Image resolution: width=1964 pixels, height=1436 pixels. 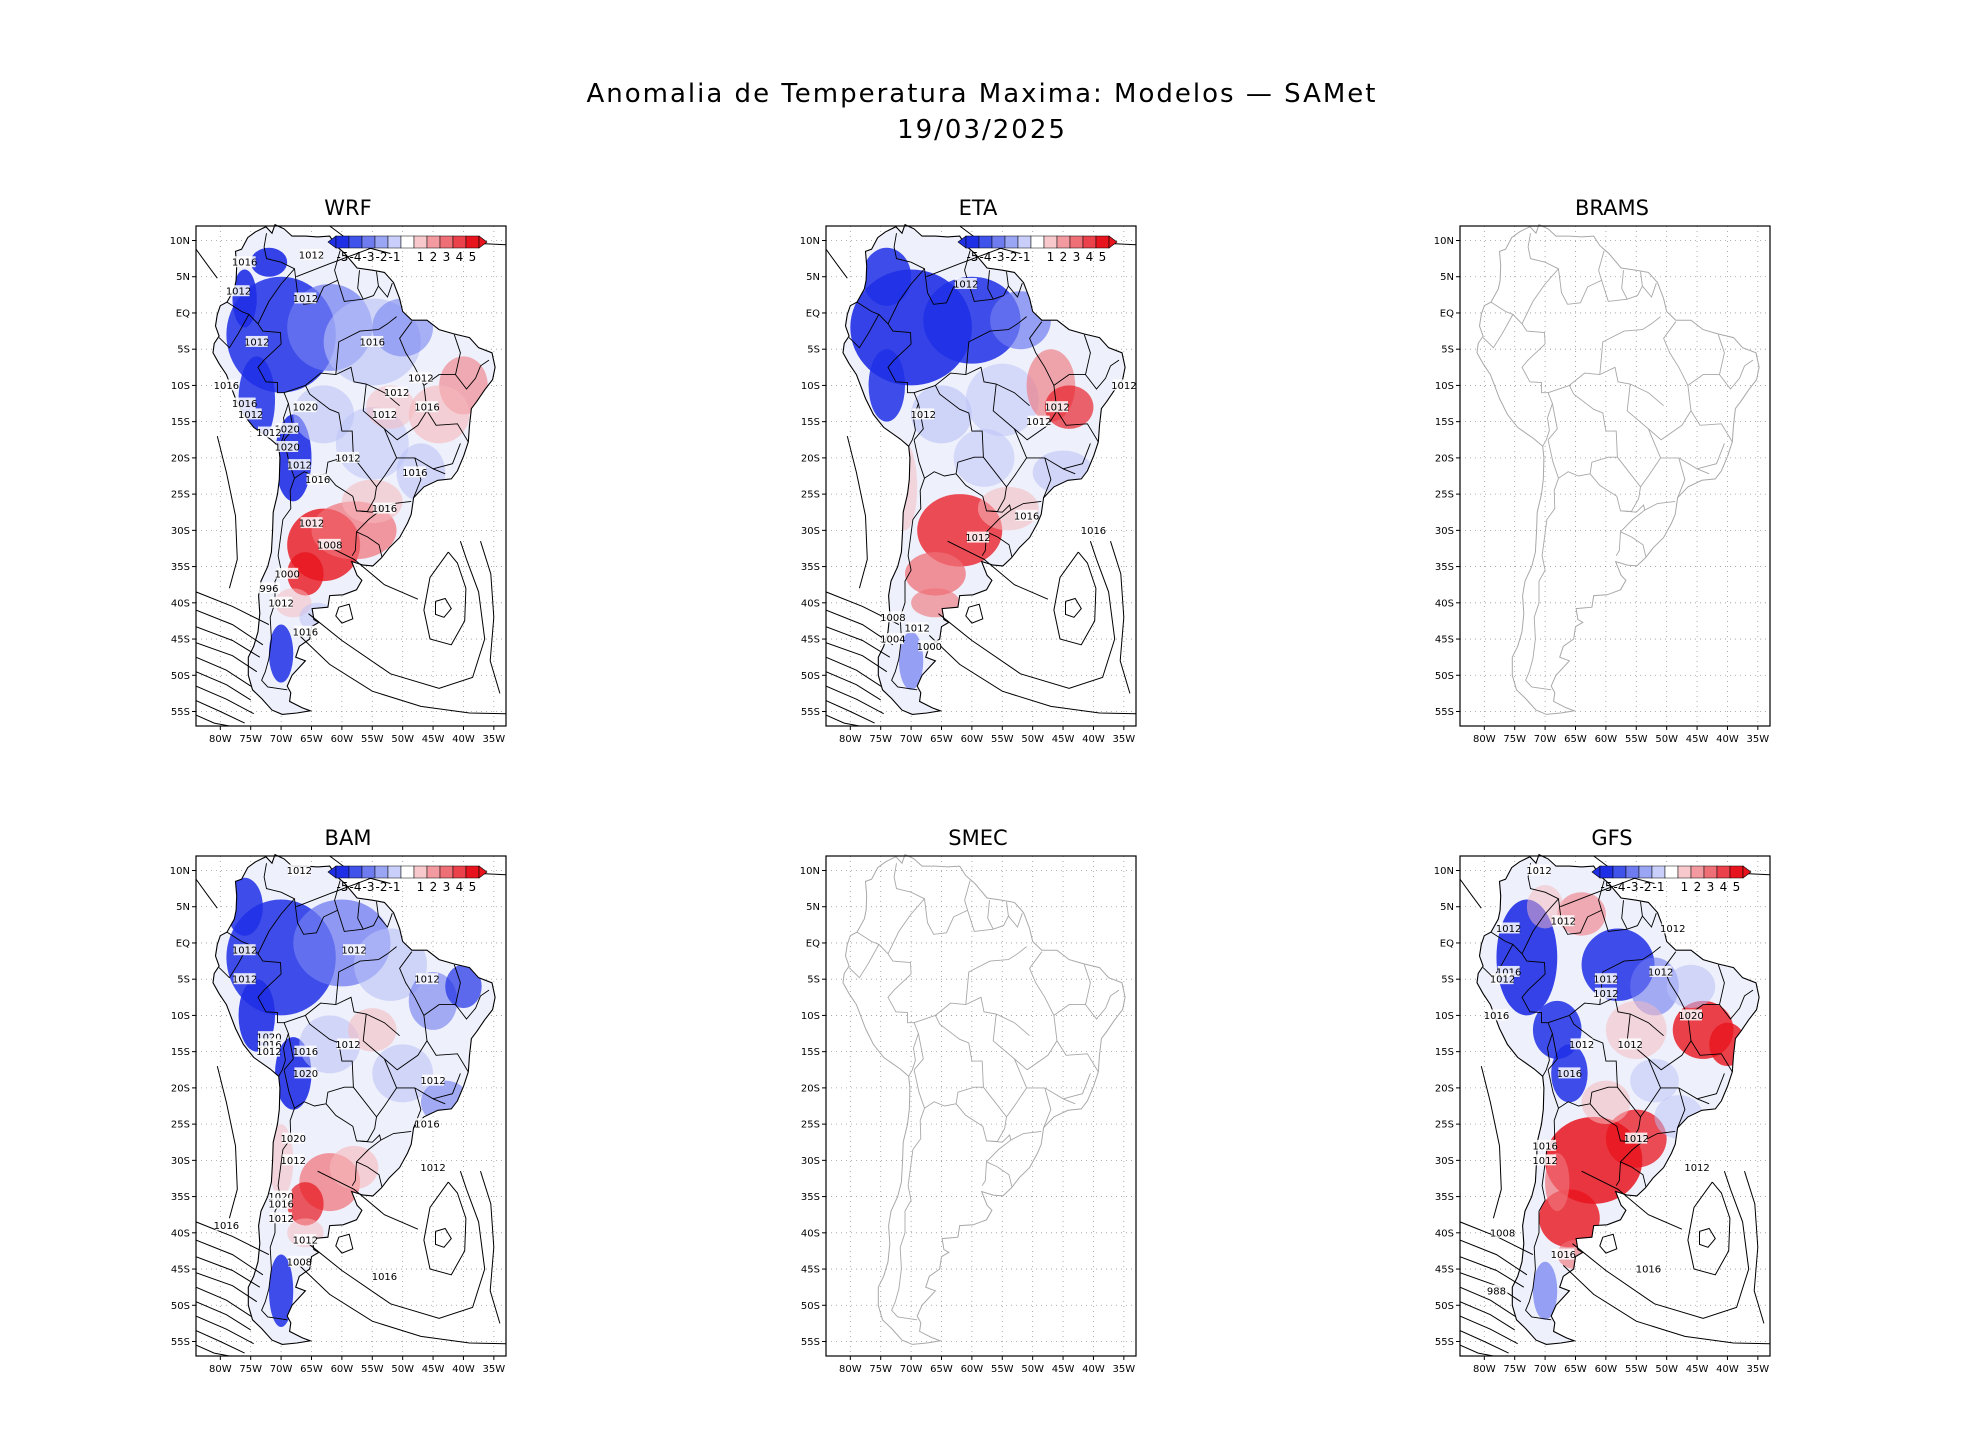 What do you see at coordinates (1444, 1088) in the screenshot?
I see `lat-tick-label: 20S` at bounding box center [1444, 1088].